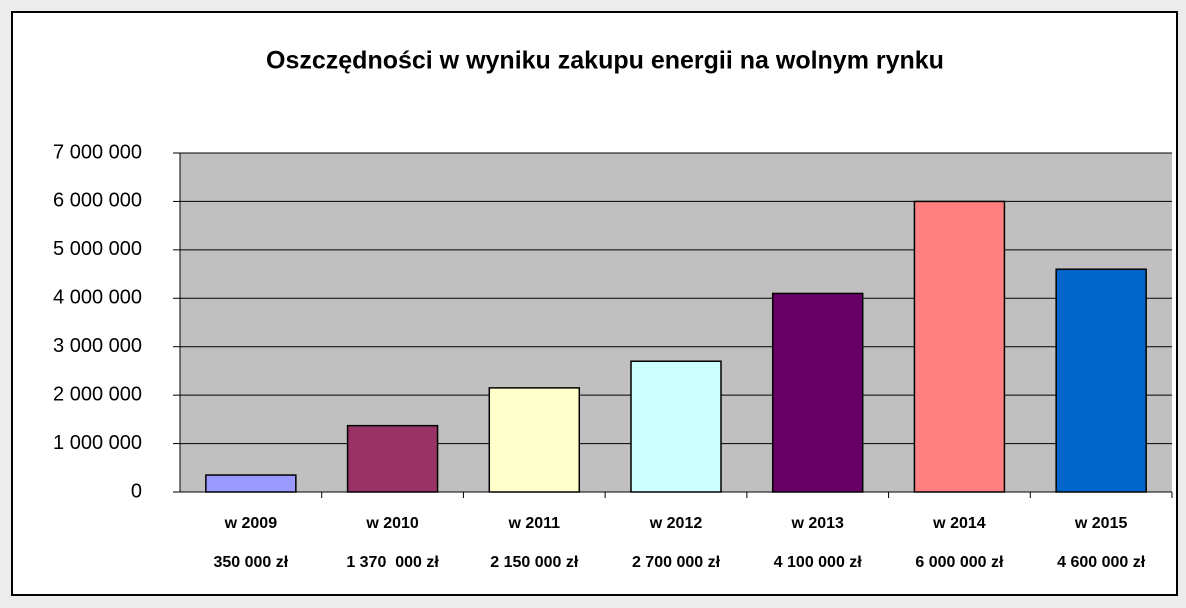 The image size is (1186, 608). Describe the element at coordinates (817, 523) in the screenshot. I see `x-tick-label: w 2013` at that location.